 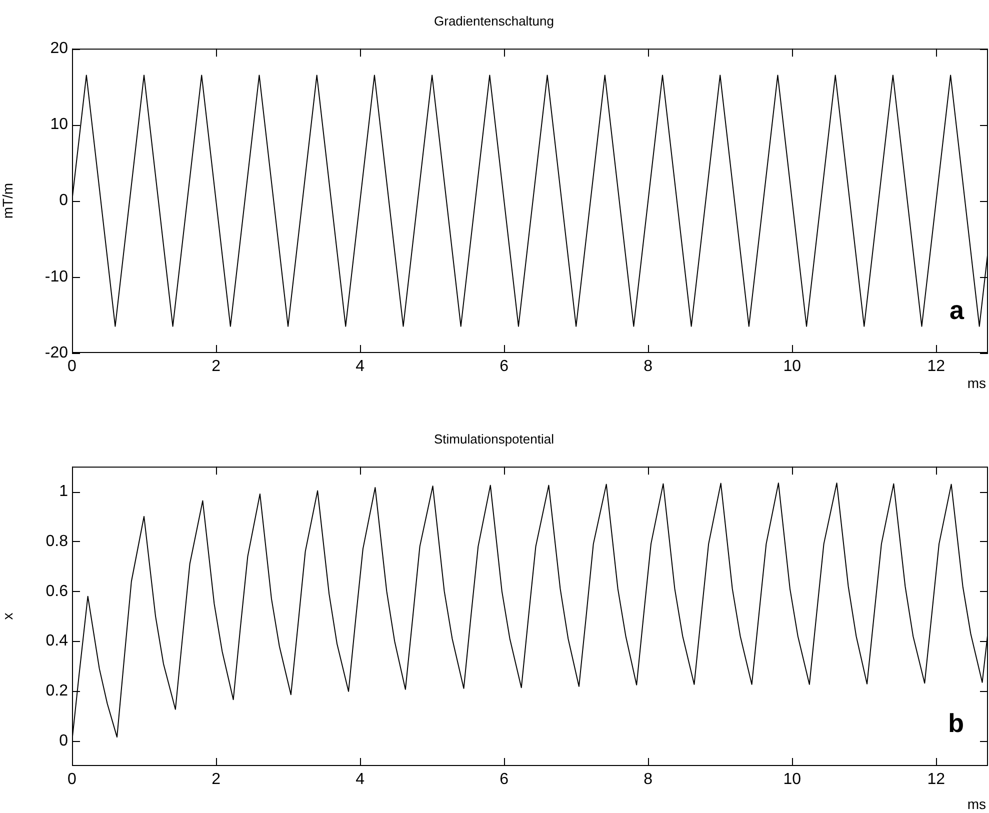 I want to click on y-axis-title: mT/m, so click(x=8, y=200).